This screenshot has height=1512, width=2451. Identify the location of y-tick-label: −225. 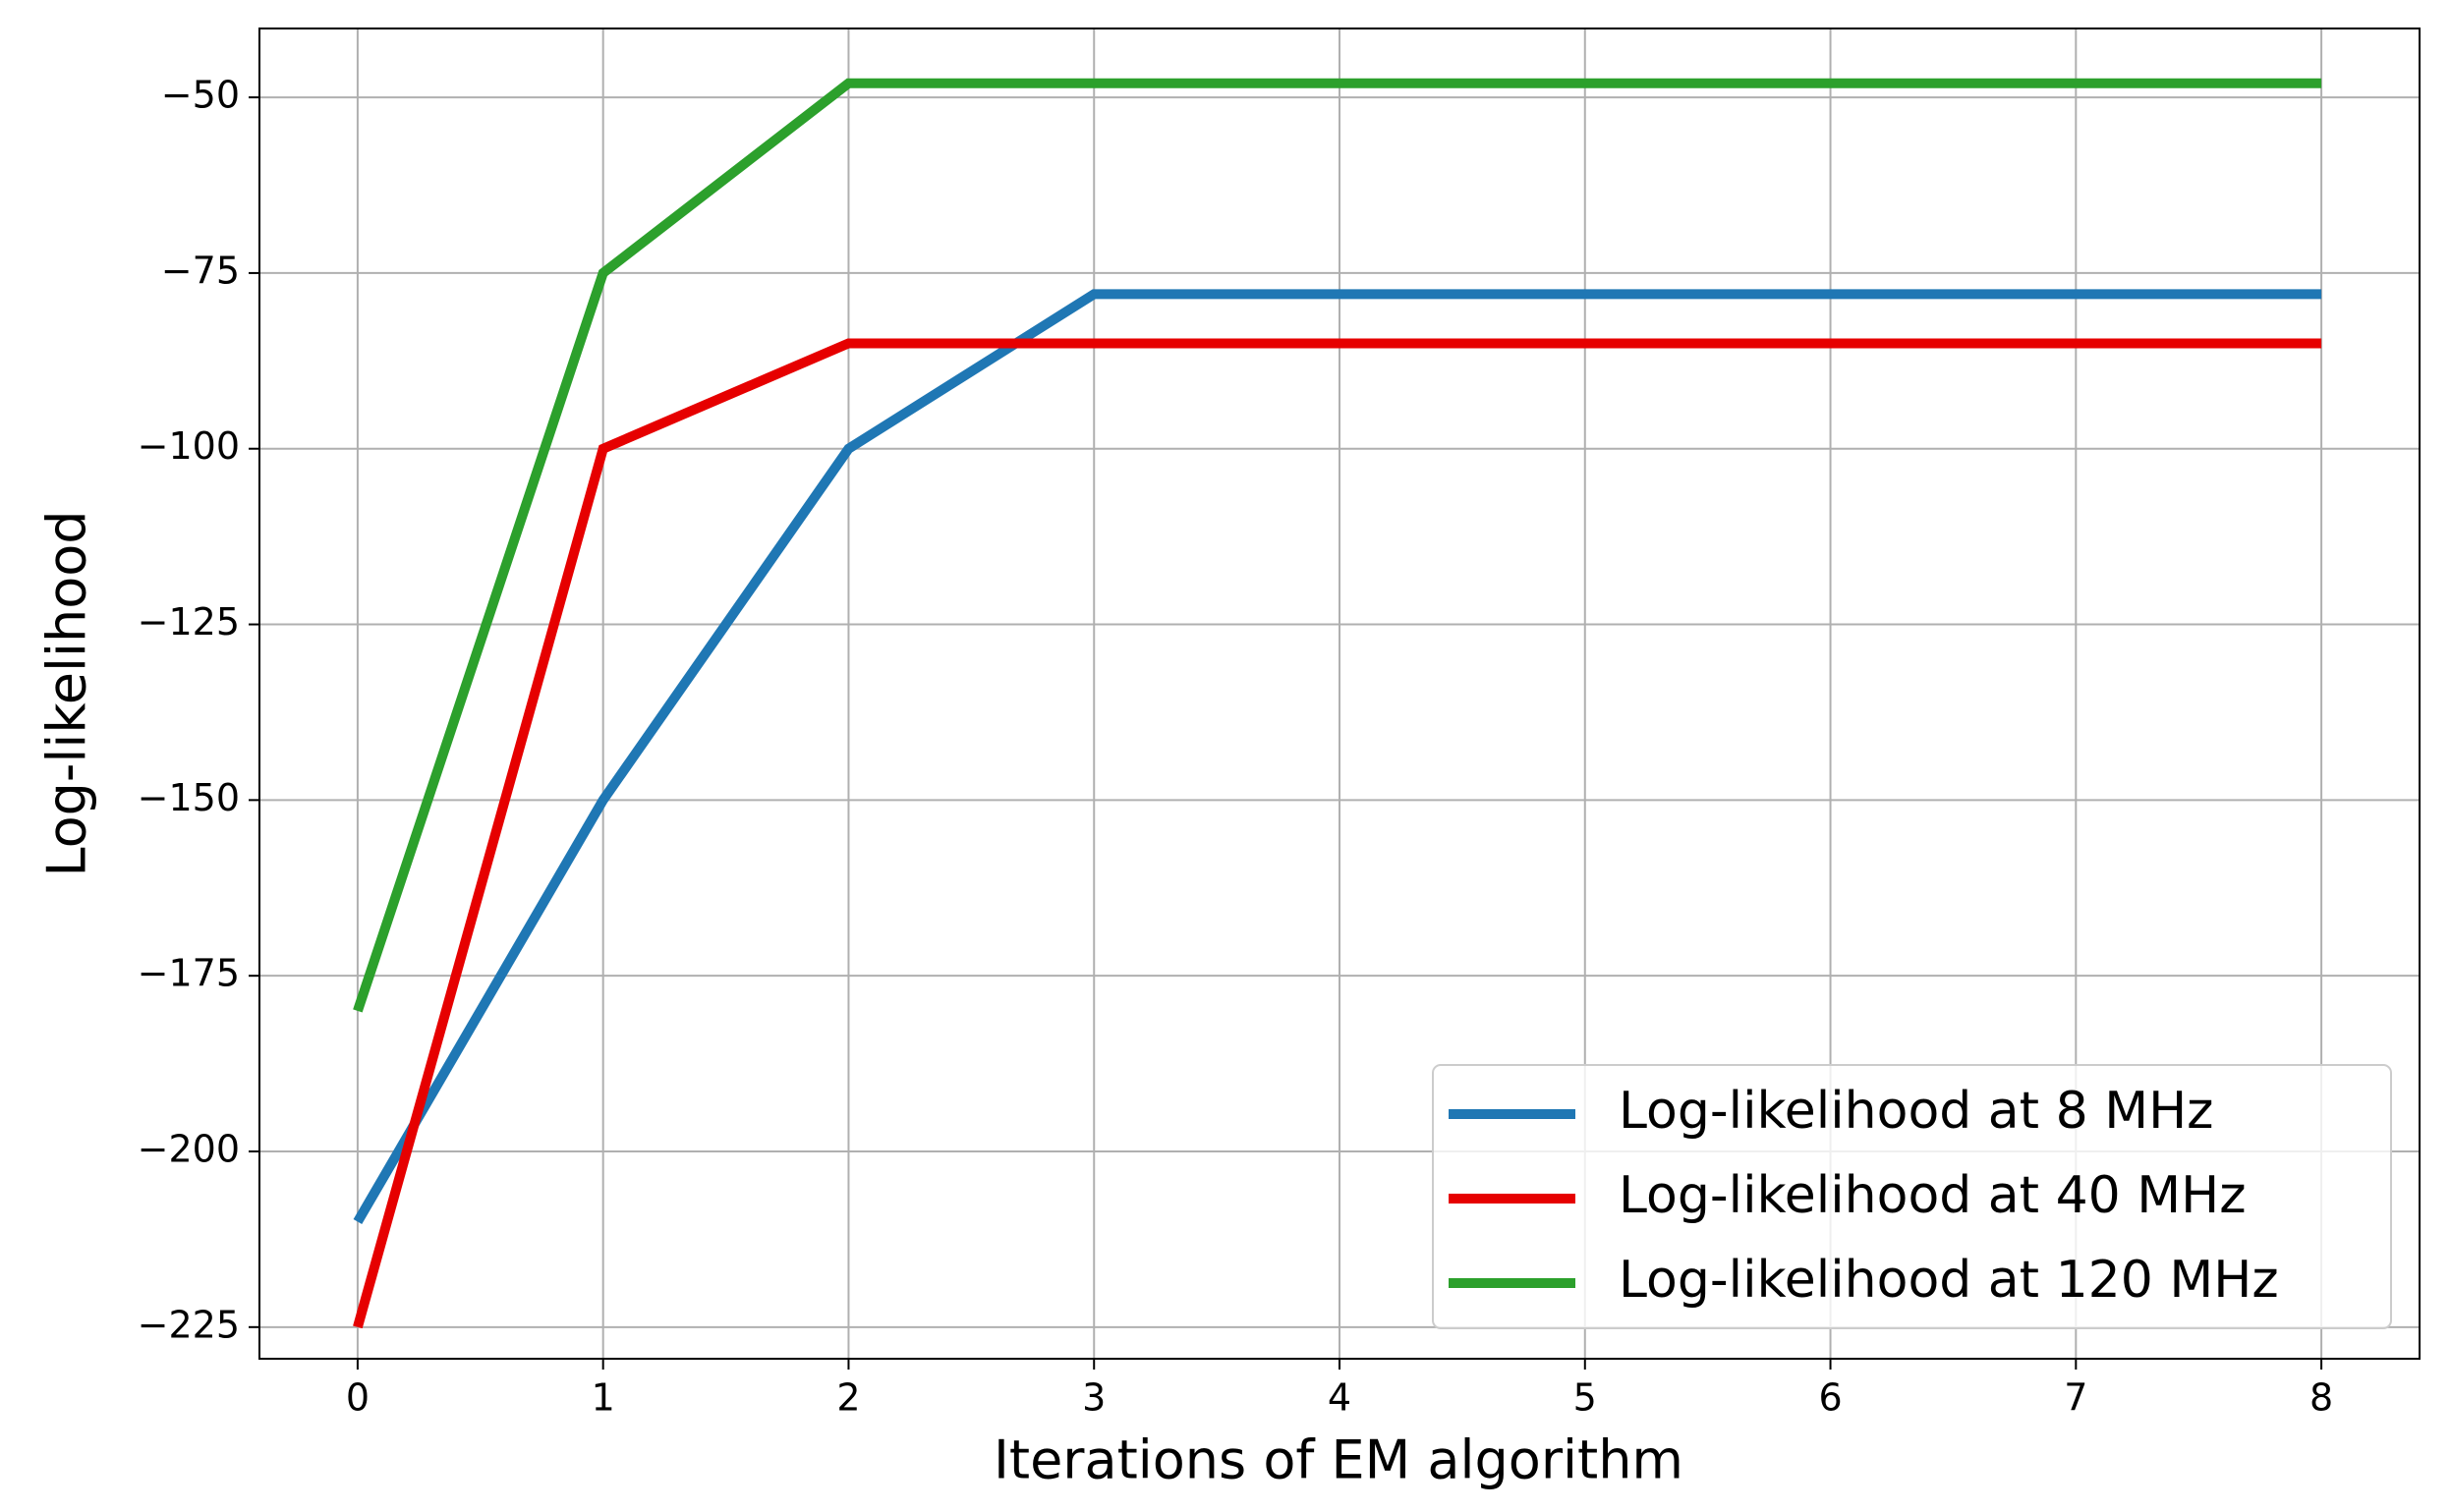
(189, 1324).